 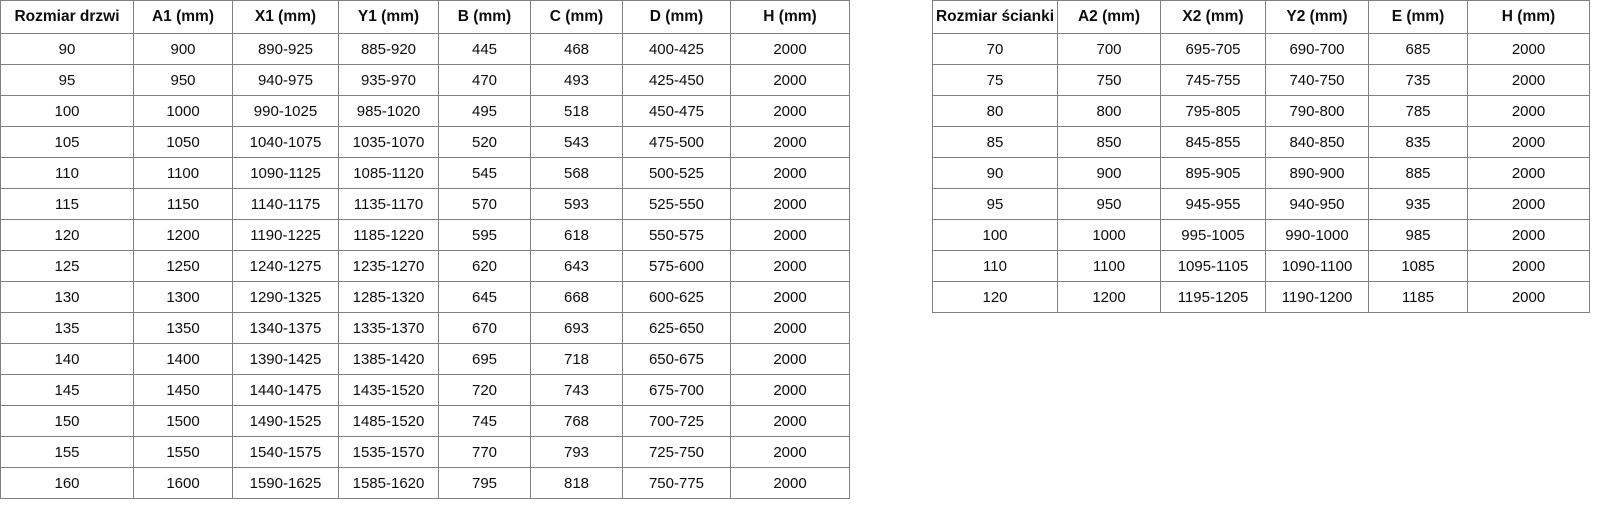 What do you see at coordinates (576, 17) in the screenshot?
I see `column-header-doors-5: C (mm)` at bounding box center [576, 17].